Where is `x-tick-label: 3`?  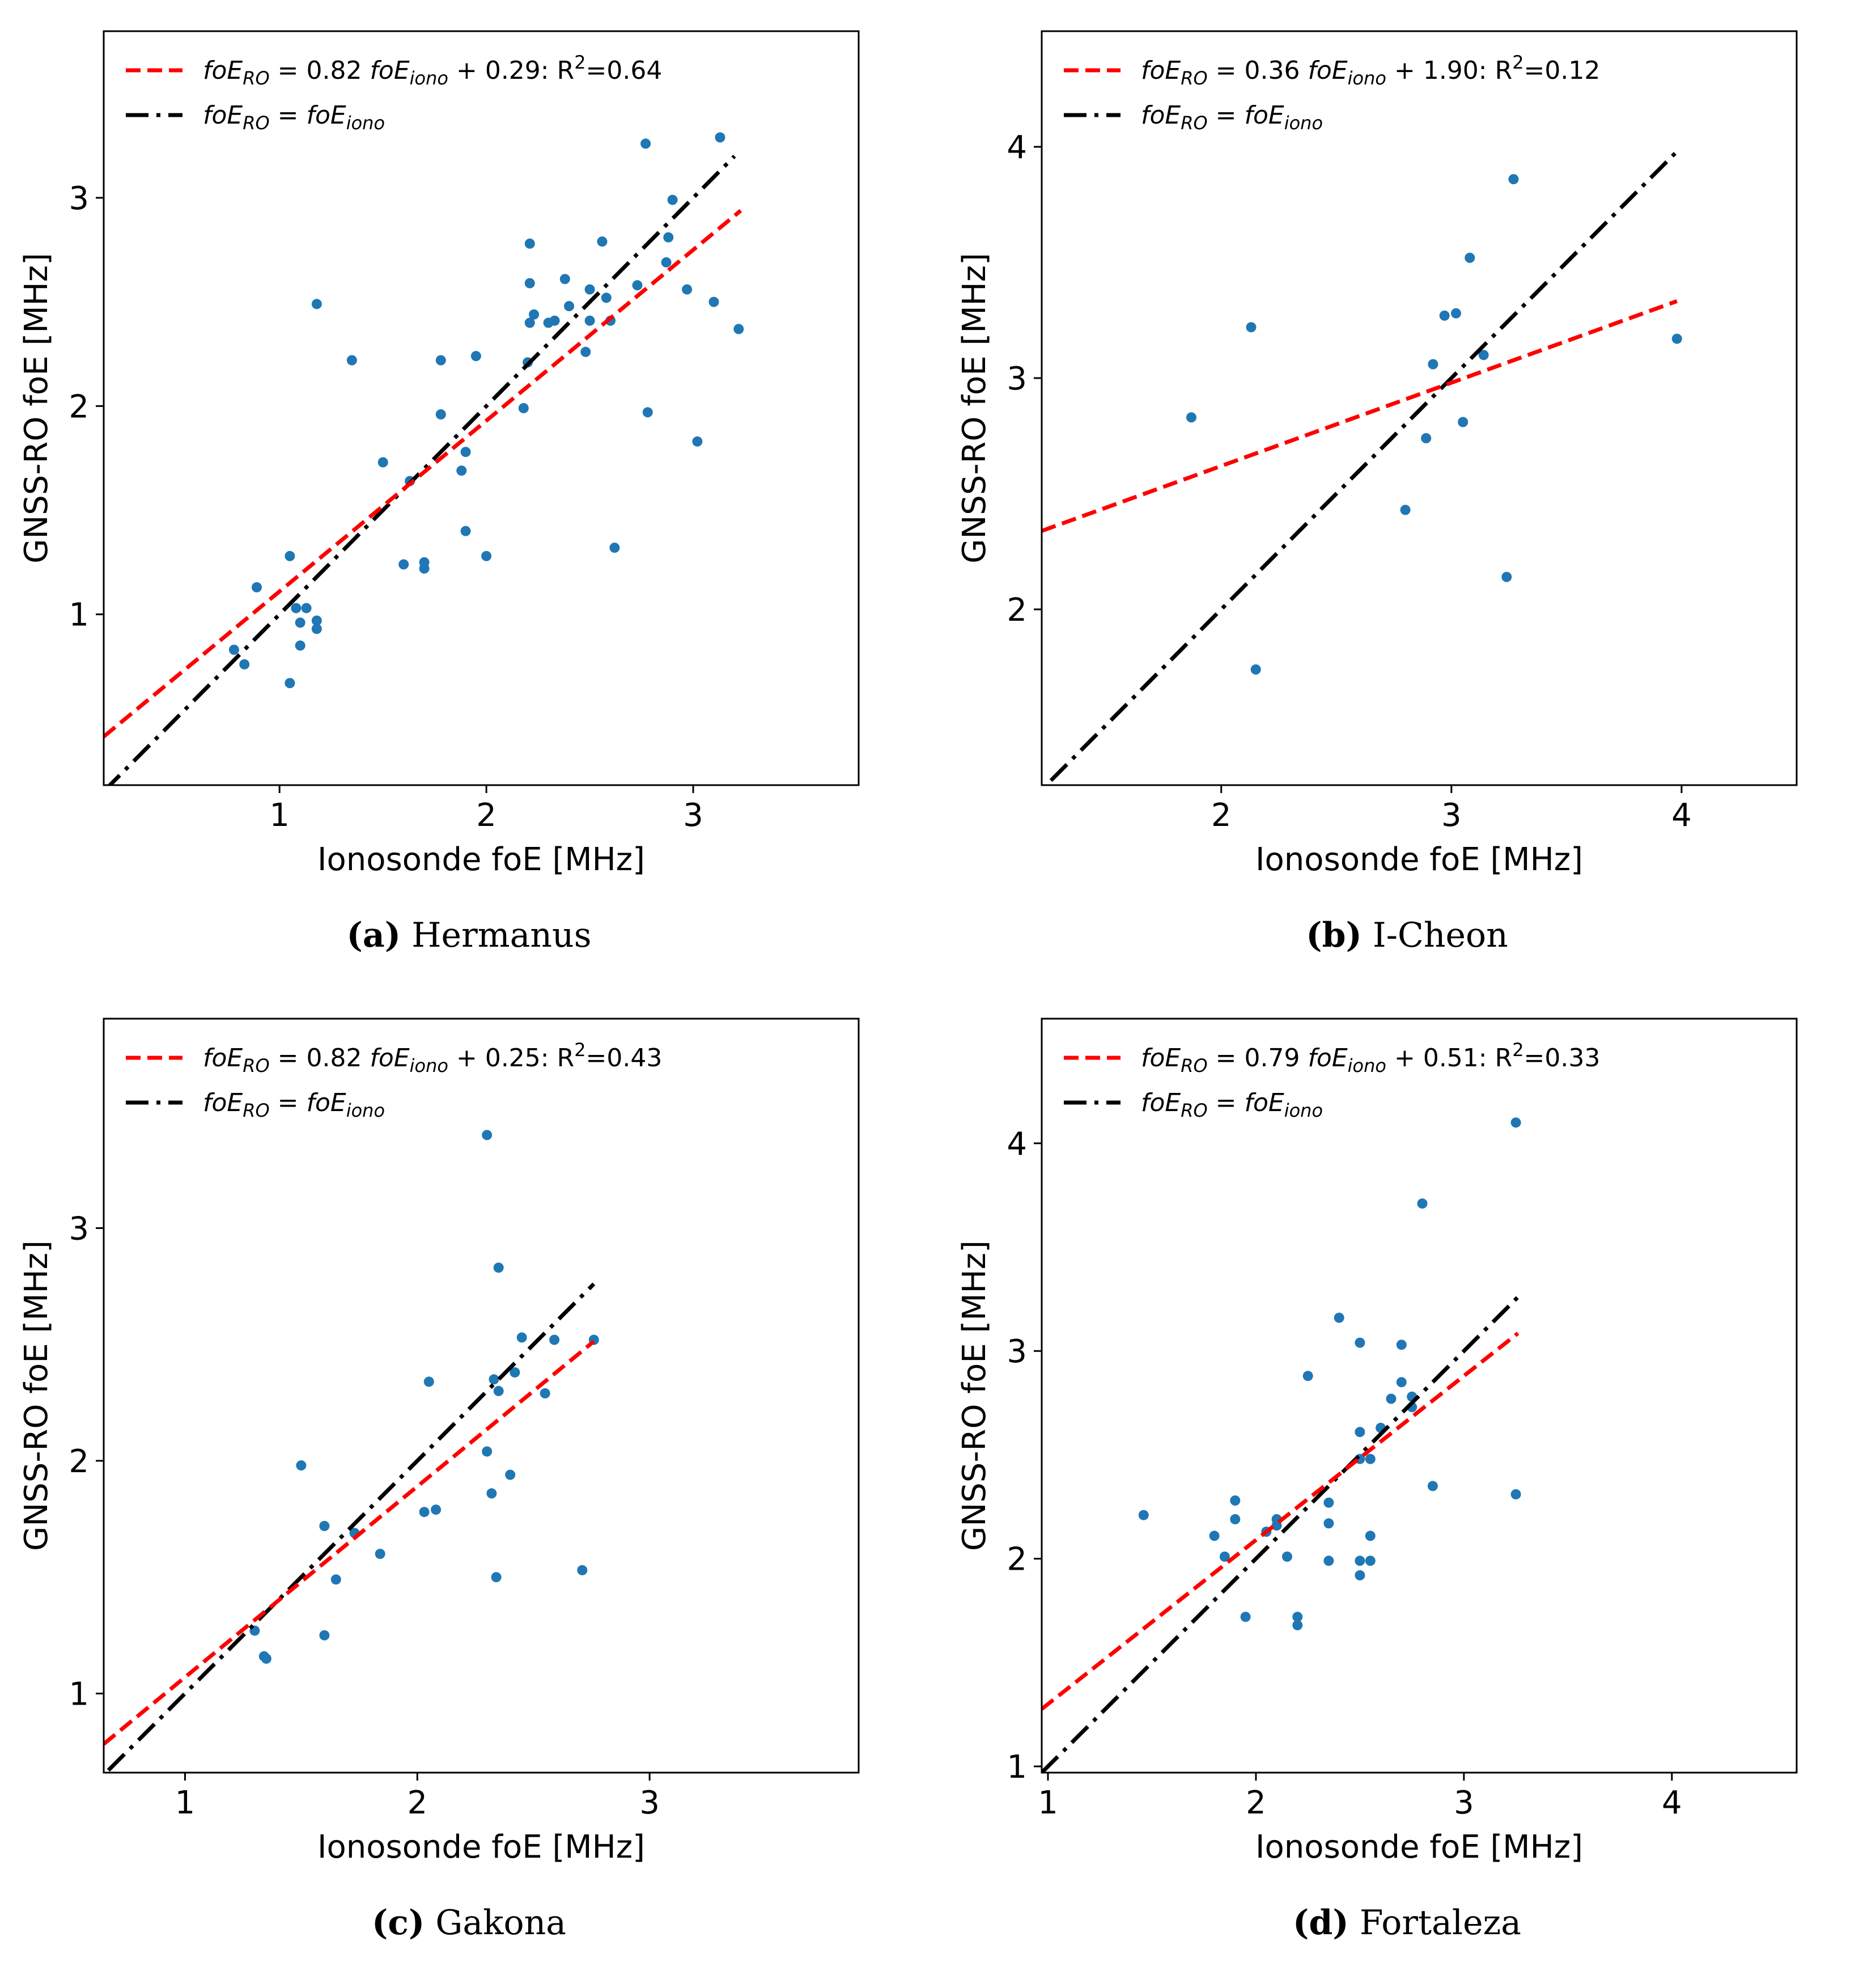 x-tick-label: 3 is located at coordinates (1452, 815).